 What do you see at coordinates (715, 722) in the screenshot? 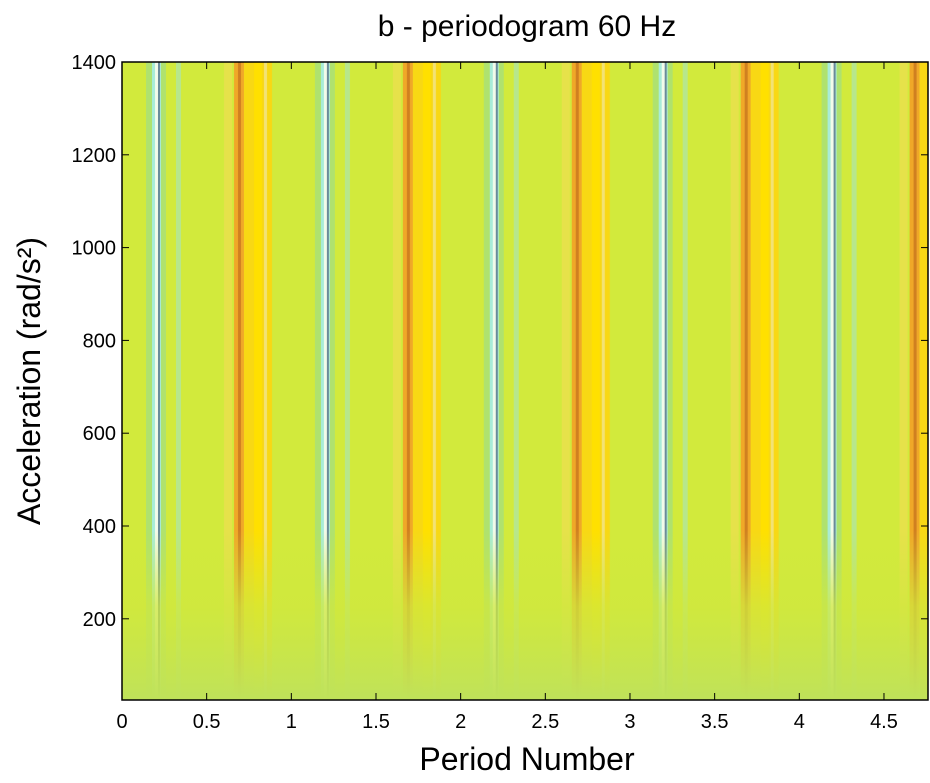
I see `x-tick-label: 3.5` at bounding box center [715, 722].